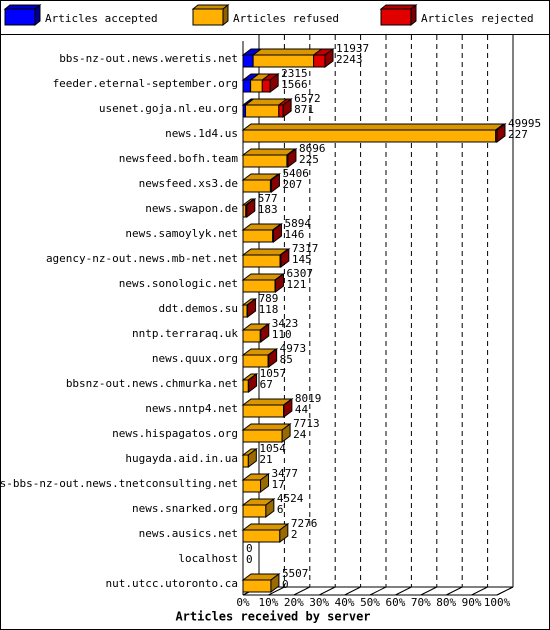 Image resolution: width=550 pixels, height=630 pixels. I want to click on y-tick-label: news.samoylyk.net, so click(181, 233).